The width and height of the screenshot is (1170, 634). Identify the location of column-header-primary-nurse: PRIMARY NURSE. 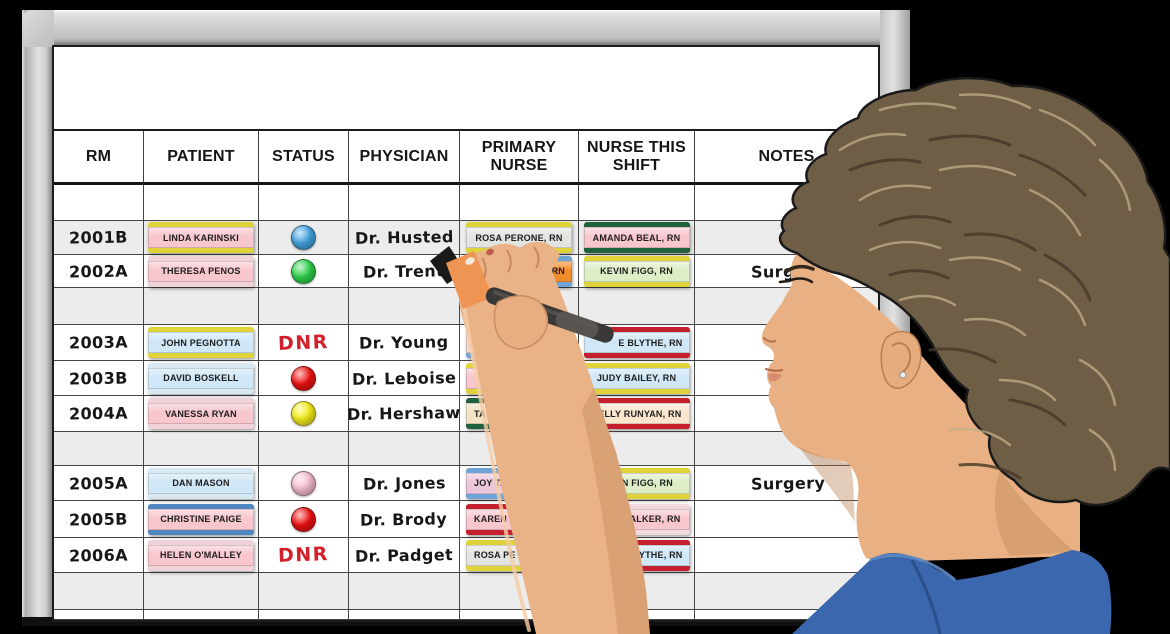
(519, 158).